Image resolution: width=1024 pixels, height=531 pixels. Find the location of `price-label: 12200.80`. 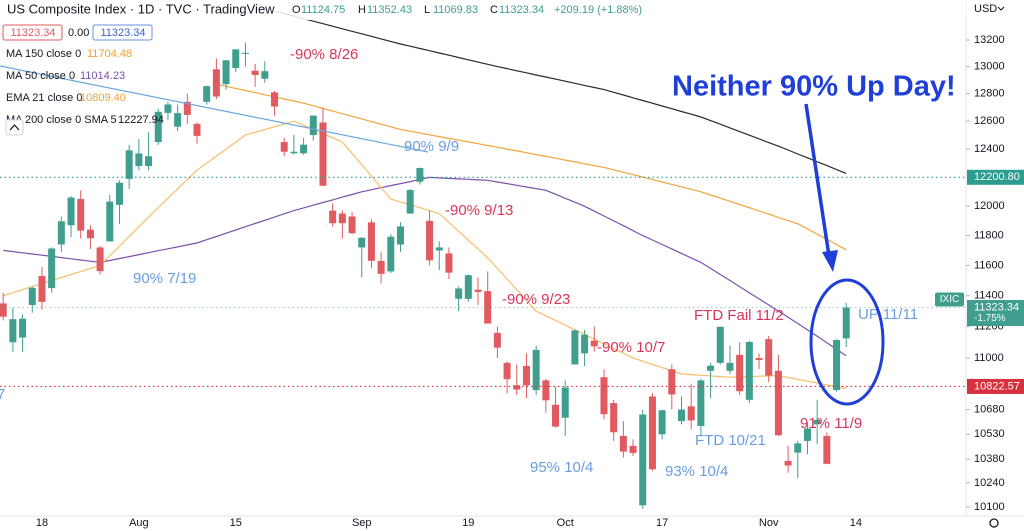

price-label: 12200.80 is located at coordinates (997, 177).